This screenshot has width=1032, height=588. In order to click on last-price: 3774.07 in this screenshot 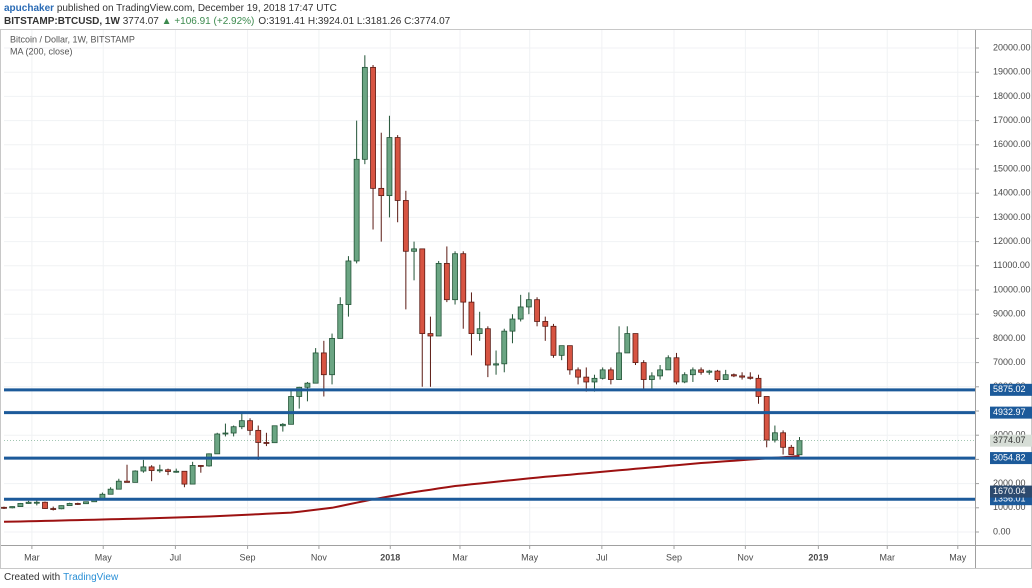, I will do `click(140, 21)`.